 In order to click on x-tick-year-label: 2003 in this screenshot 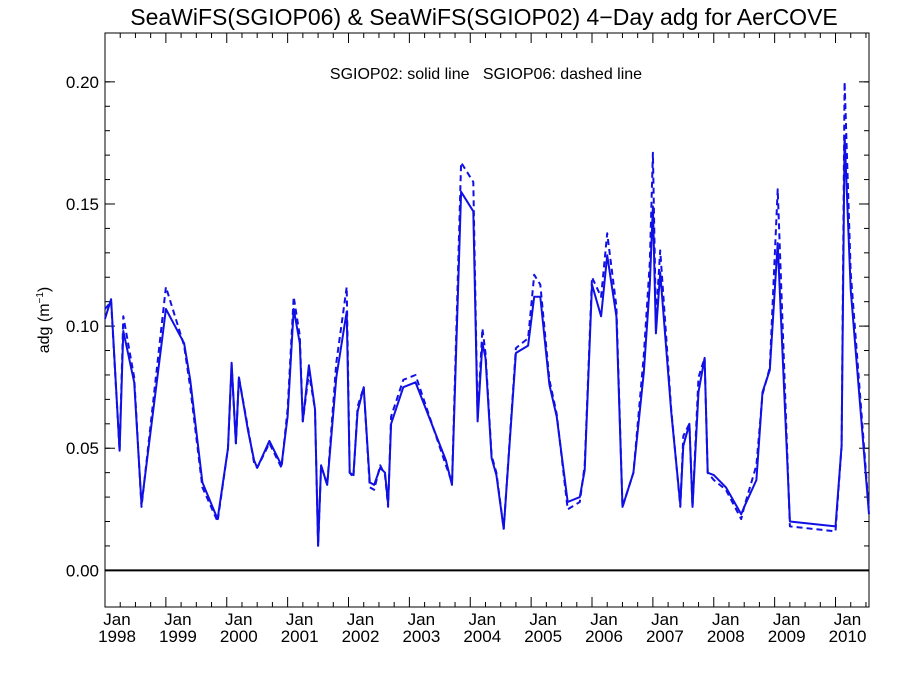, I will do `click(421, 636)`.